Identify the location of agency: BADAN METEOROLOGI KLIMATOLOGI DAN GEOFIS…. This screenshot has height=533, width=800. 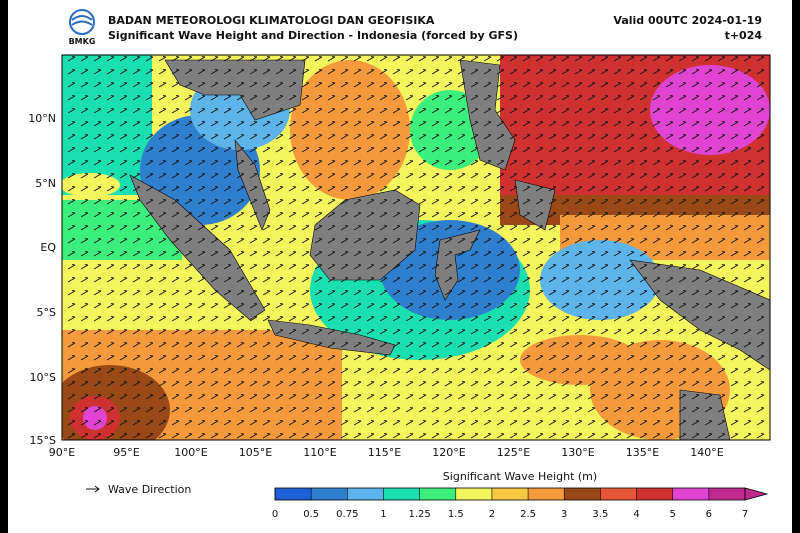
(271, 20).